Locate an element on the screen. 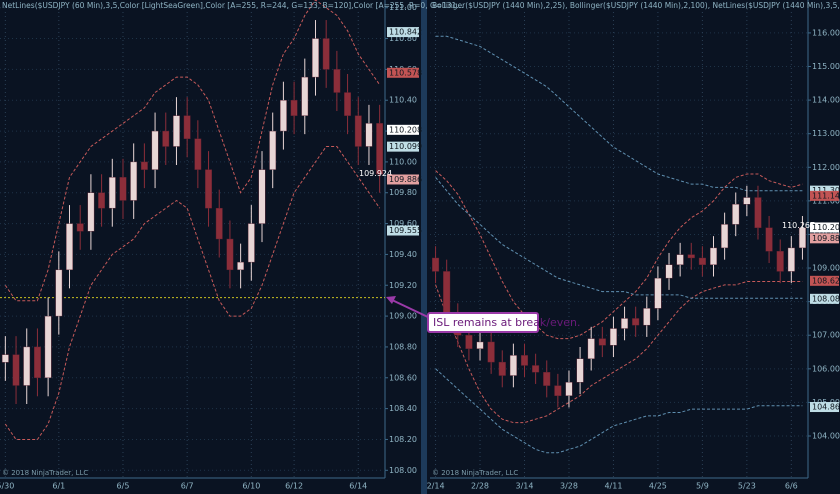 This screenshot has width=840, height=494. x-tick-label: 6/1 is located at coordinates (58, 486).